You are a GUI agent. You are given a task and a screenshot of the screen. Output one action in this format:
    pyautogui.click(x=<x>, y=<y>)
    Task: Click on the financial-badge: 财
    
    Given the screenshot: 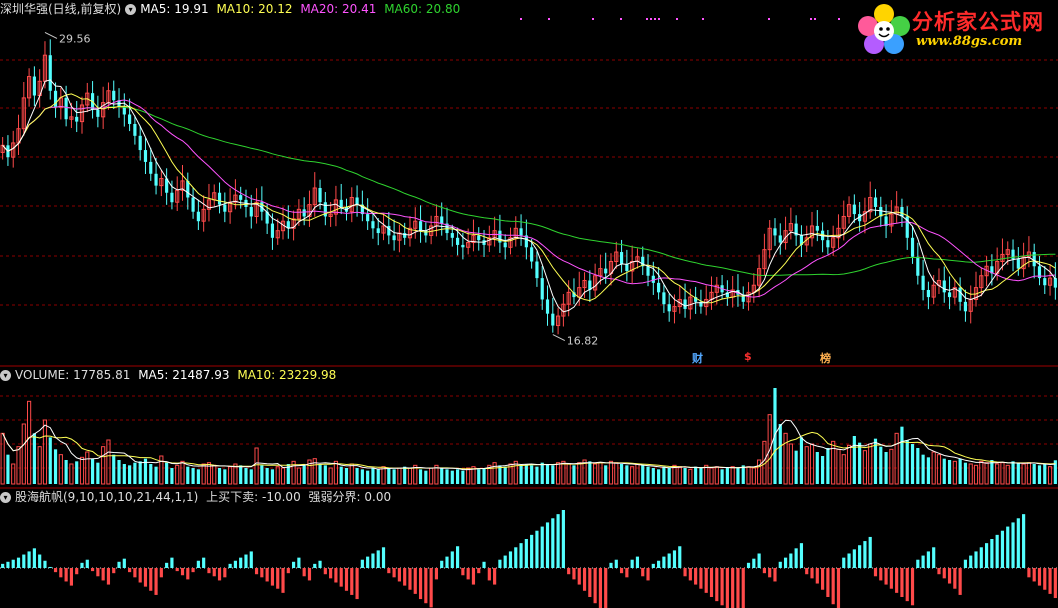 What is the action you would take?
    pyautogui.click(x=697, y=358)
    